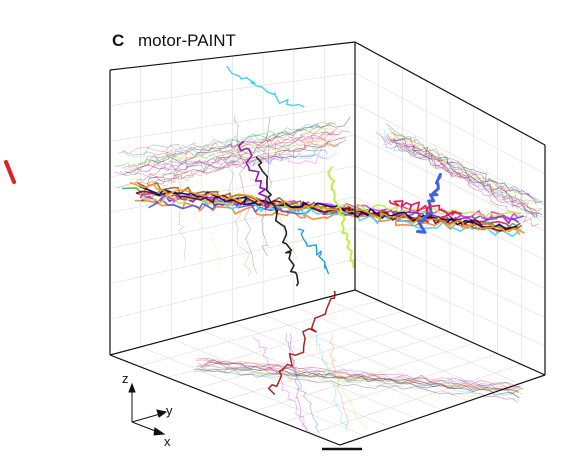 The width and height of the screenshot is (576, 465). Describe the element at coordinates (10, 172) in the screenshot. I see `red-mark` at that location.